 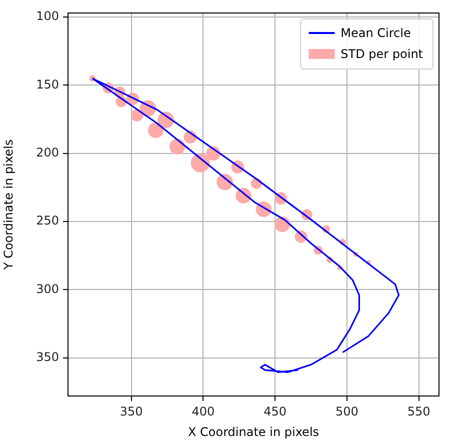 What do you see at coordinates (8, 205) in the screenshot?
I see `y-axis-title: Y Coordinate in pixels` at bounding box center [8, 205].